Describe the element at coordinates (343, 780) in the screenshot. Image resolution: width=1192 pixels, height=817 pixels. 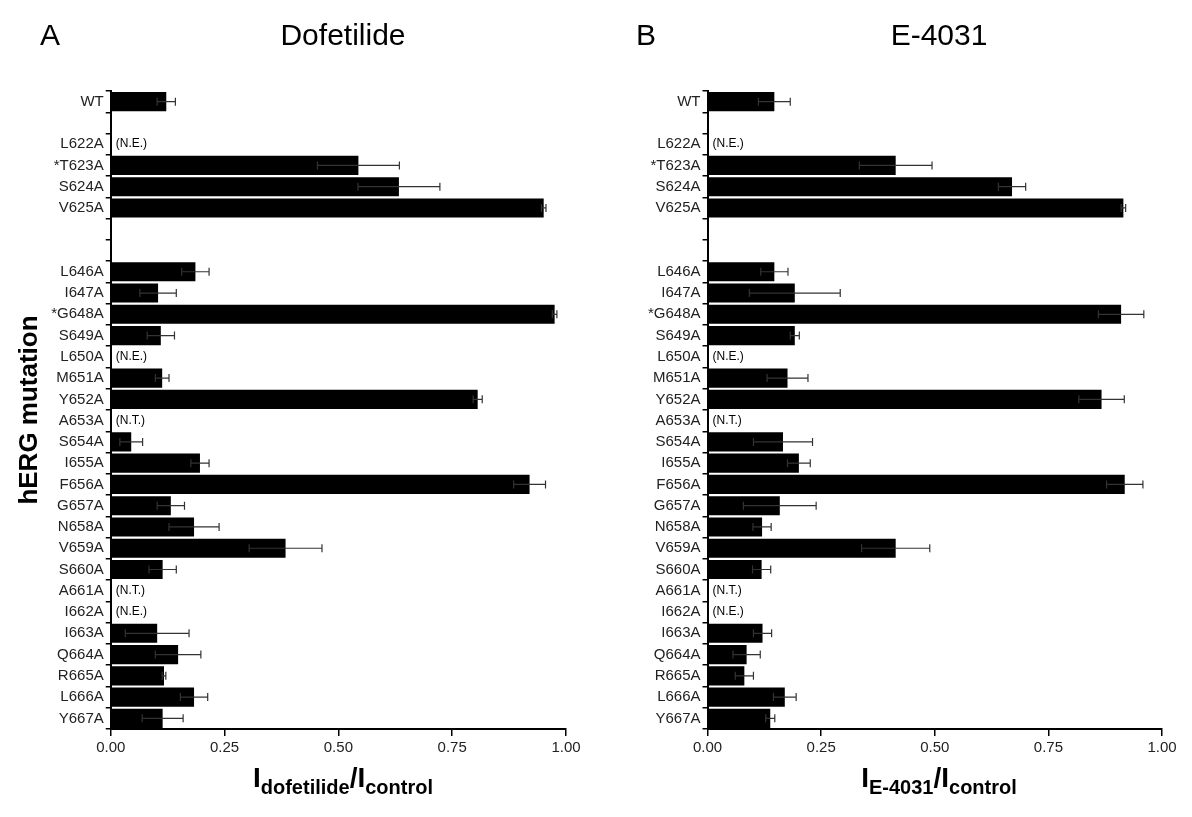
I see `x-axis-title: I$_{dofetilide}$/I$_{control}$` at that location.